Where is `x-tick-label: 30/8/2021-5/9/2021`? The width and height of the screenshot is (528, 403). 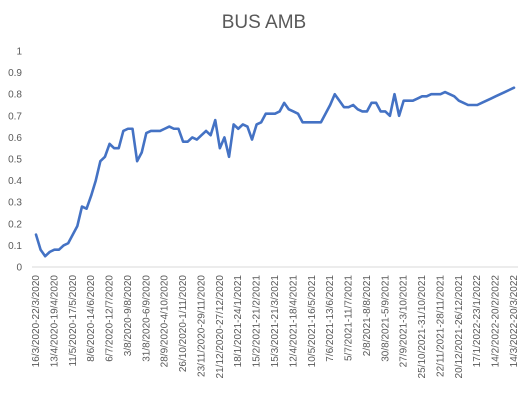
x-tick-label: 30/8/2021-5/9/2021 is located at coordinates (385, 318).